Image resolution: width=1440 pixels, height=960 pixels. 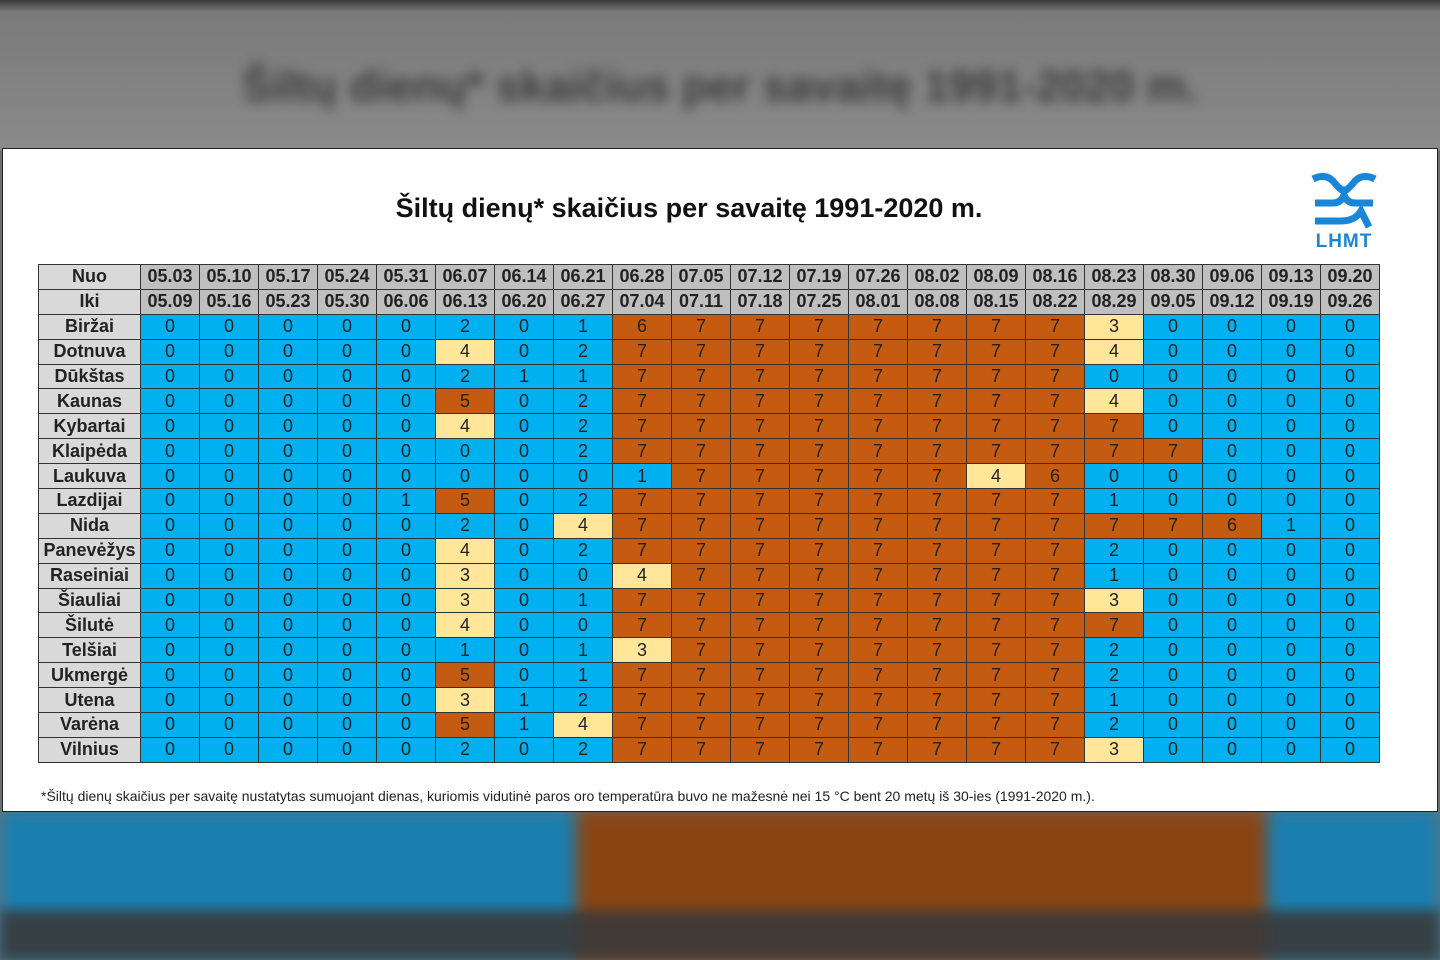 What do you see at coordinates (878, 301) in the screenshot?
I see `date-header: 08.01` at bounding box center [878, 301].